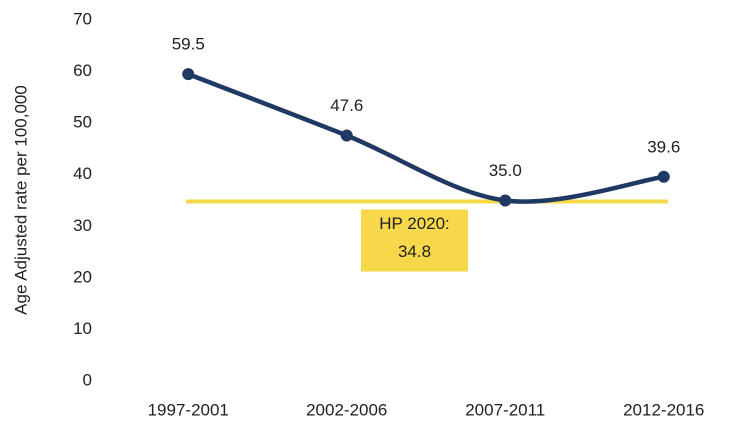 The width and height of the screenshot is (738, 427). Describe the element at coordinates (188, 44) in the screenshot. I see `data-label: 59.5` at that location.